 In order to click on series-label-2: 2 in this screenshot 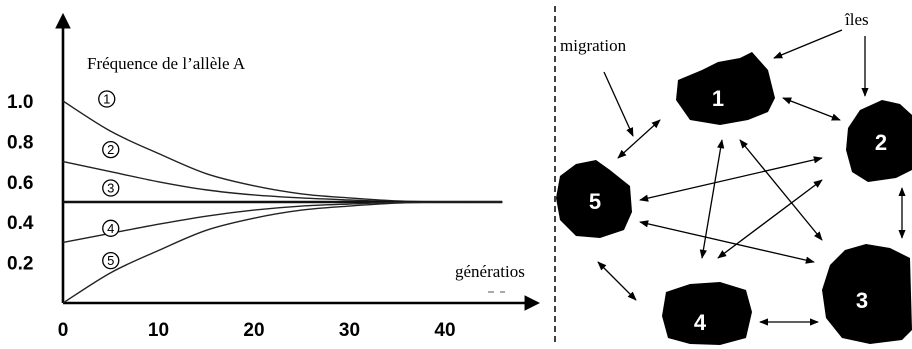, I will do `click(111, 149)`.